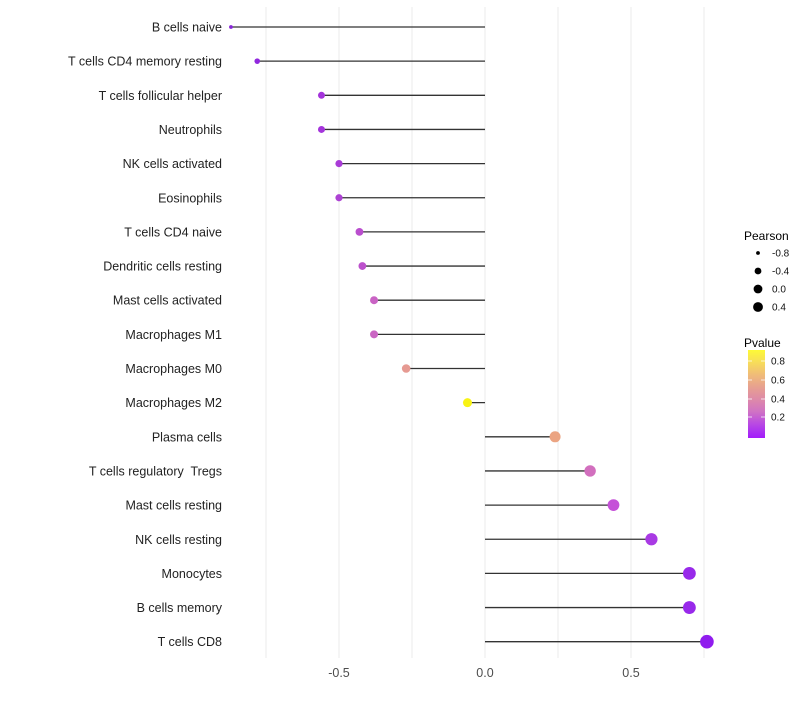 The width and height of the screenshot is (800, 705). I want to click on y-axis-label: B cells naive, so click(187, 28).